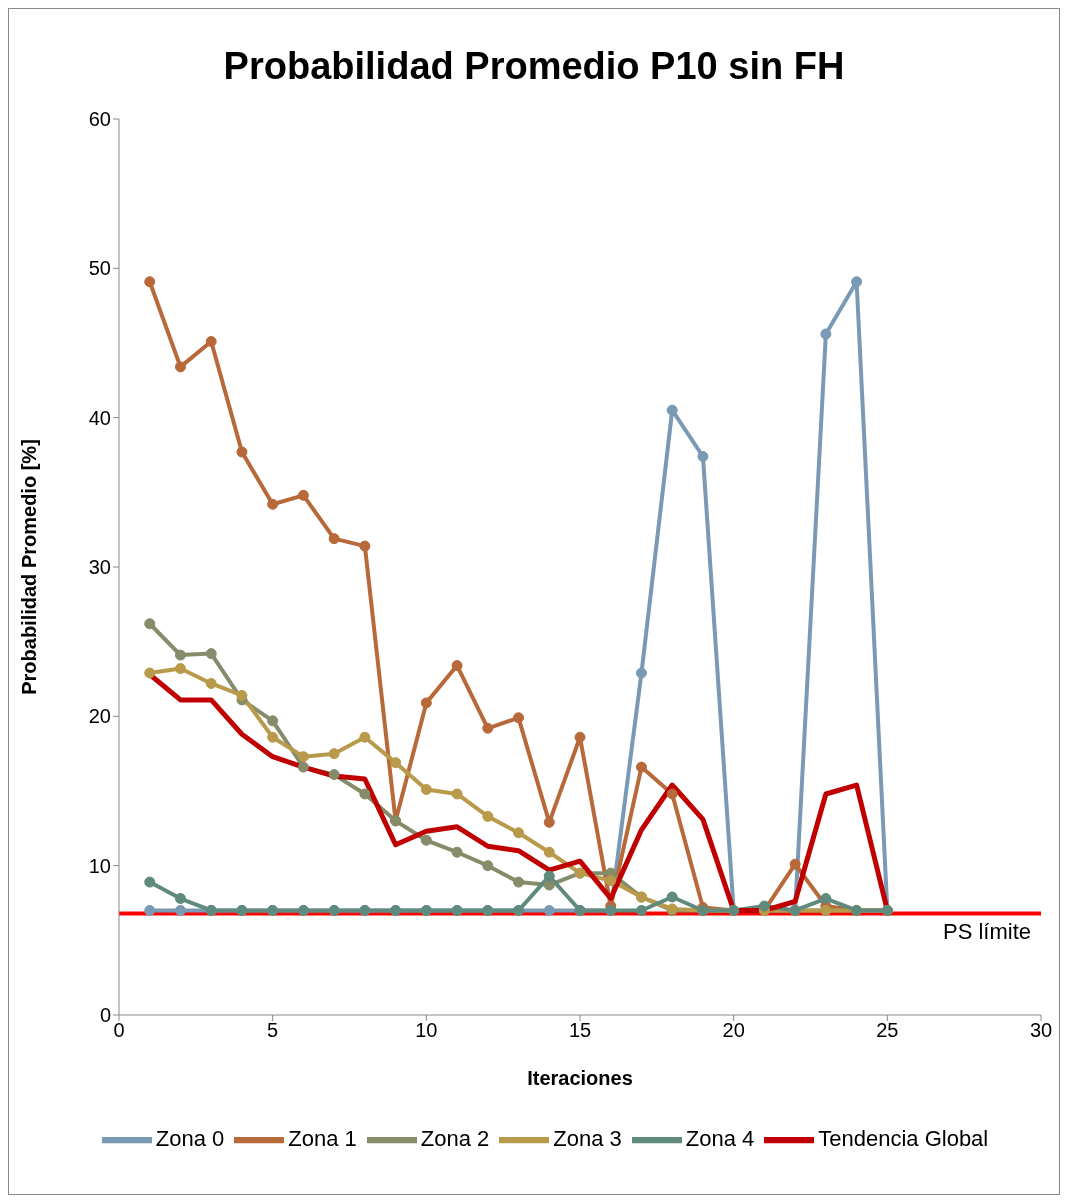 The width and height of the screenshot is (1068, 1203). What do you see at coordinates (99, 119) in the screenshot?
I see `y-tick-label: 60` at bounding box center [99, 119].